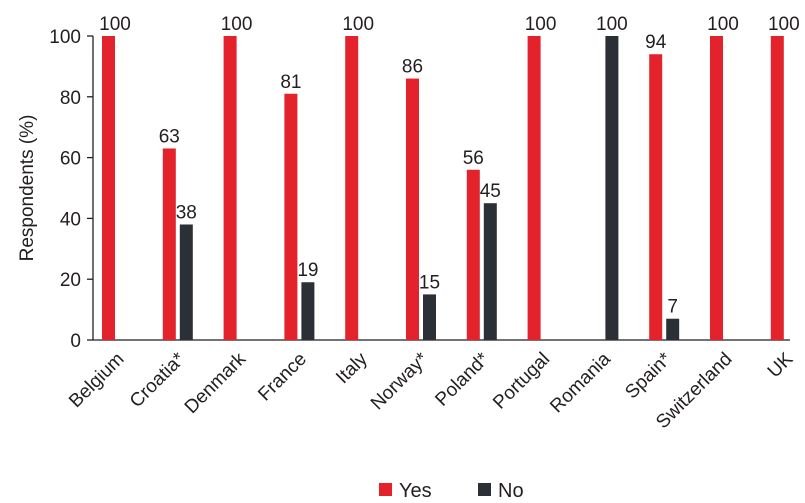  What do you see at coordinates (186, 212) in the screenshot?
I see `data-label: 38` at bounding box center [186, 212].